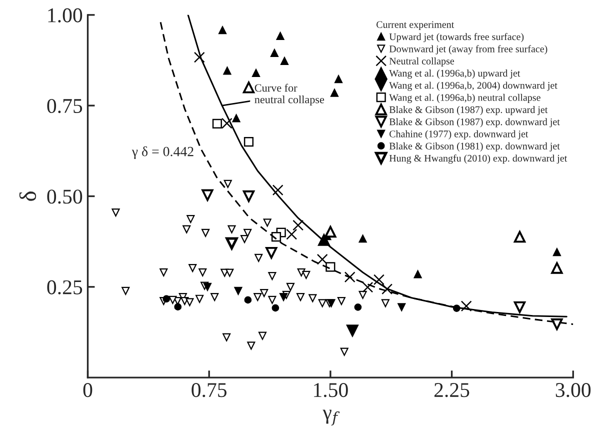 This screenshot has height=439, width=597. Describe the element at coordinates (64, 287) in the screenshot. I see `y-tick-label: 0.25` at that location.